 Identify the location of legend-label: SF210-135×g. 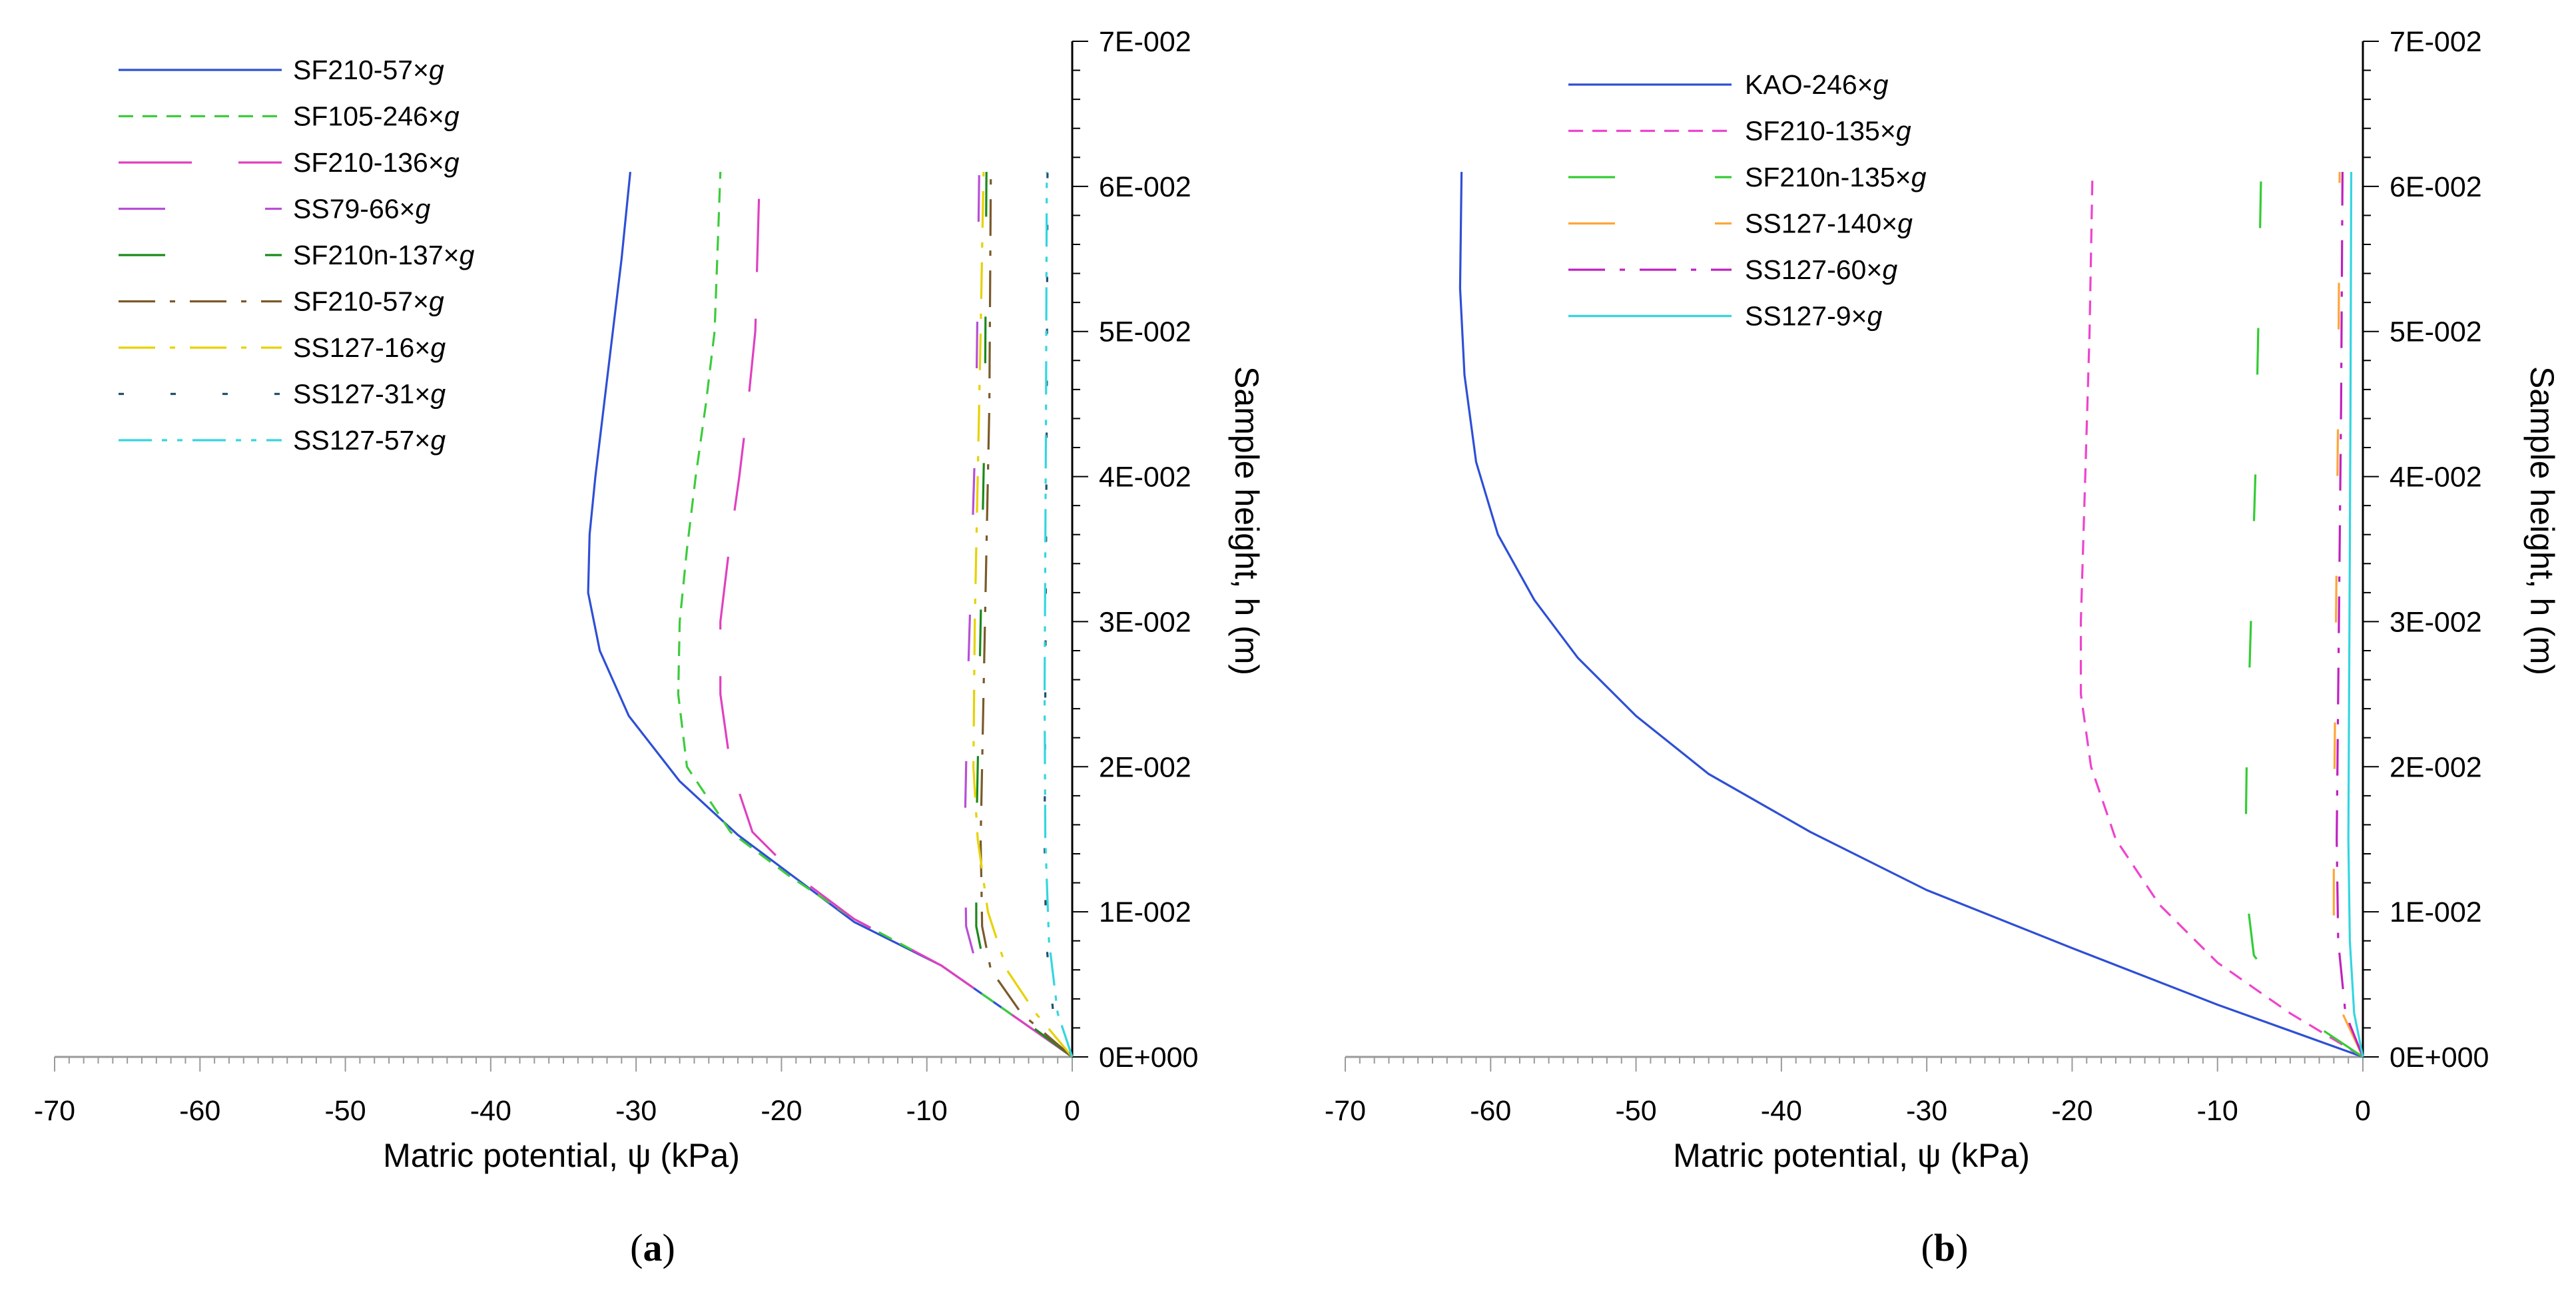
(1828, 131).